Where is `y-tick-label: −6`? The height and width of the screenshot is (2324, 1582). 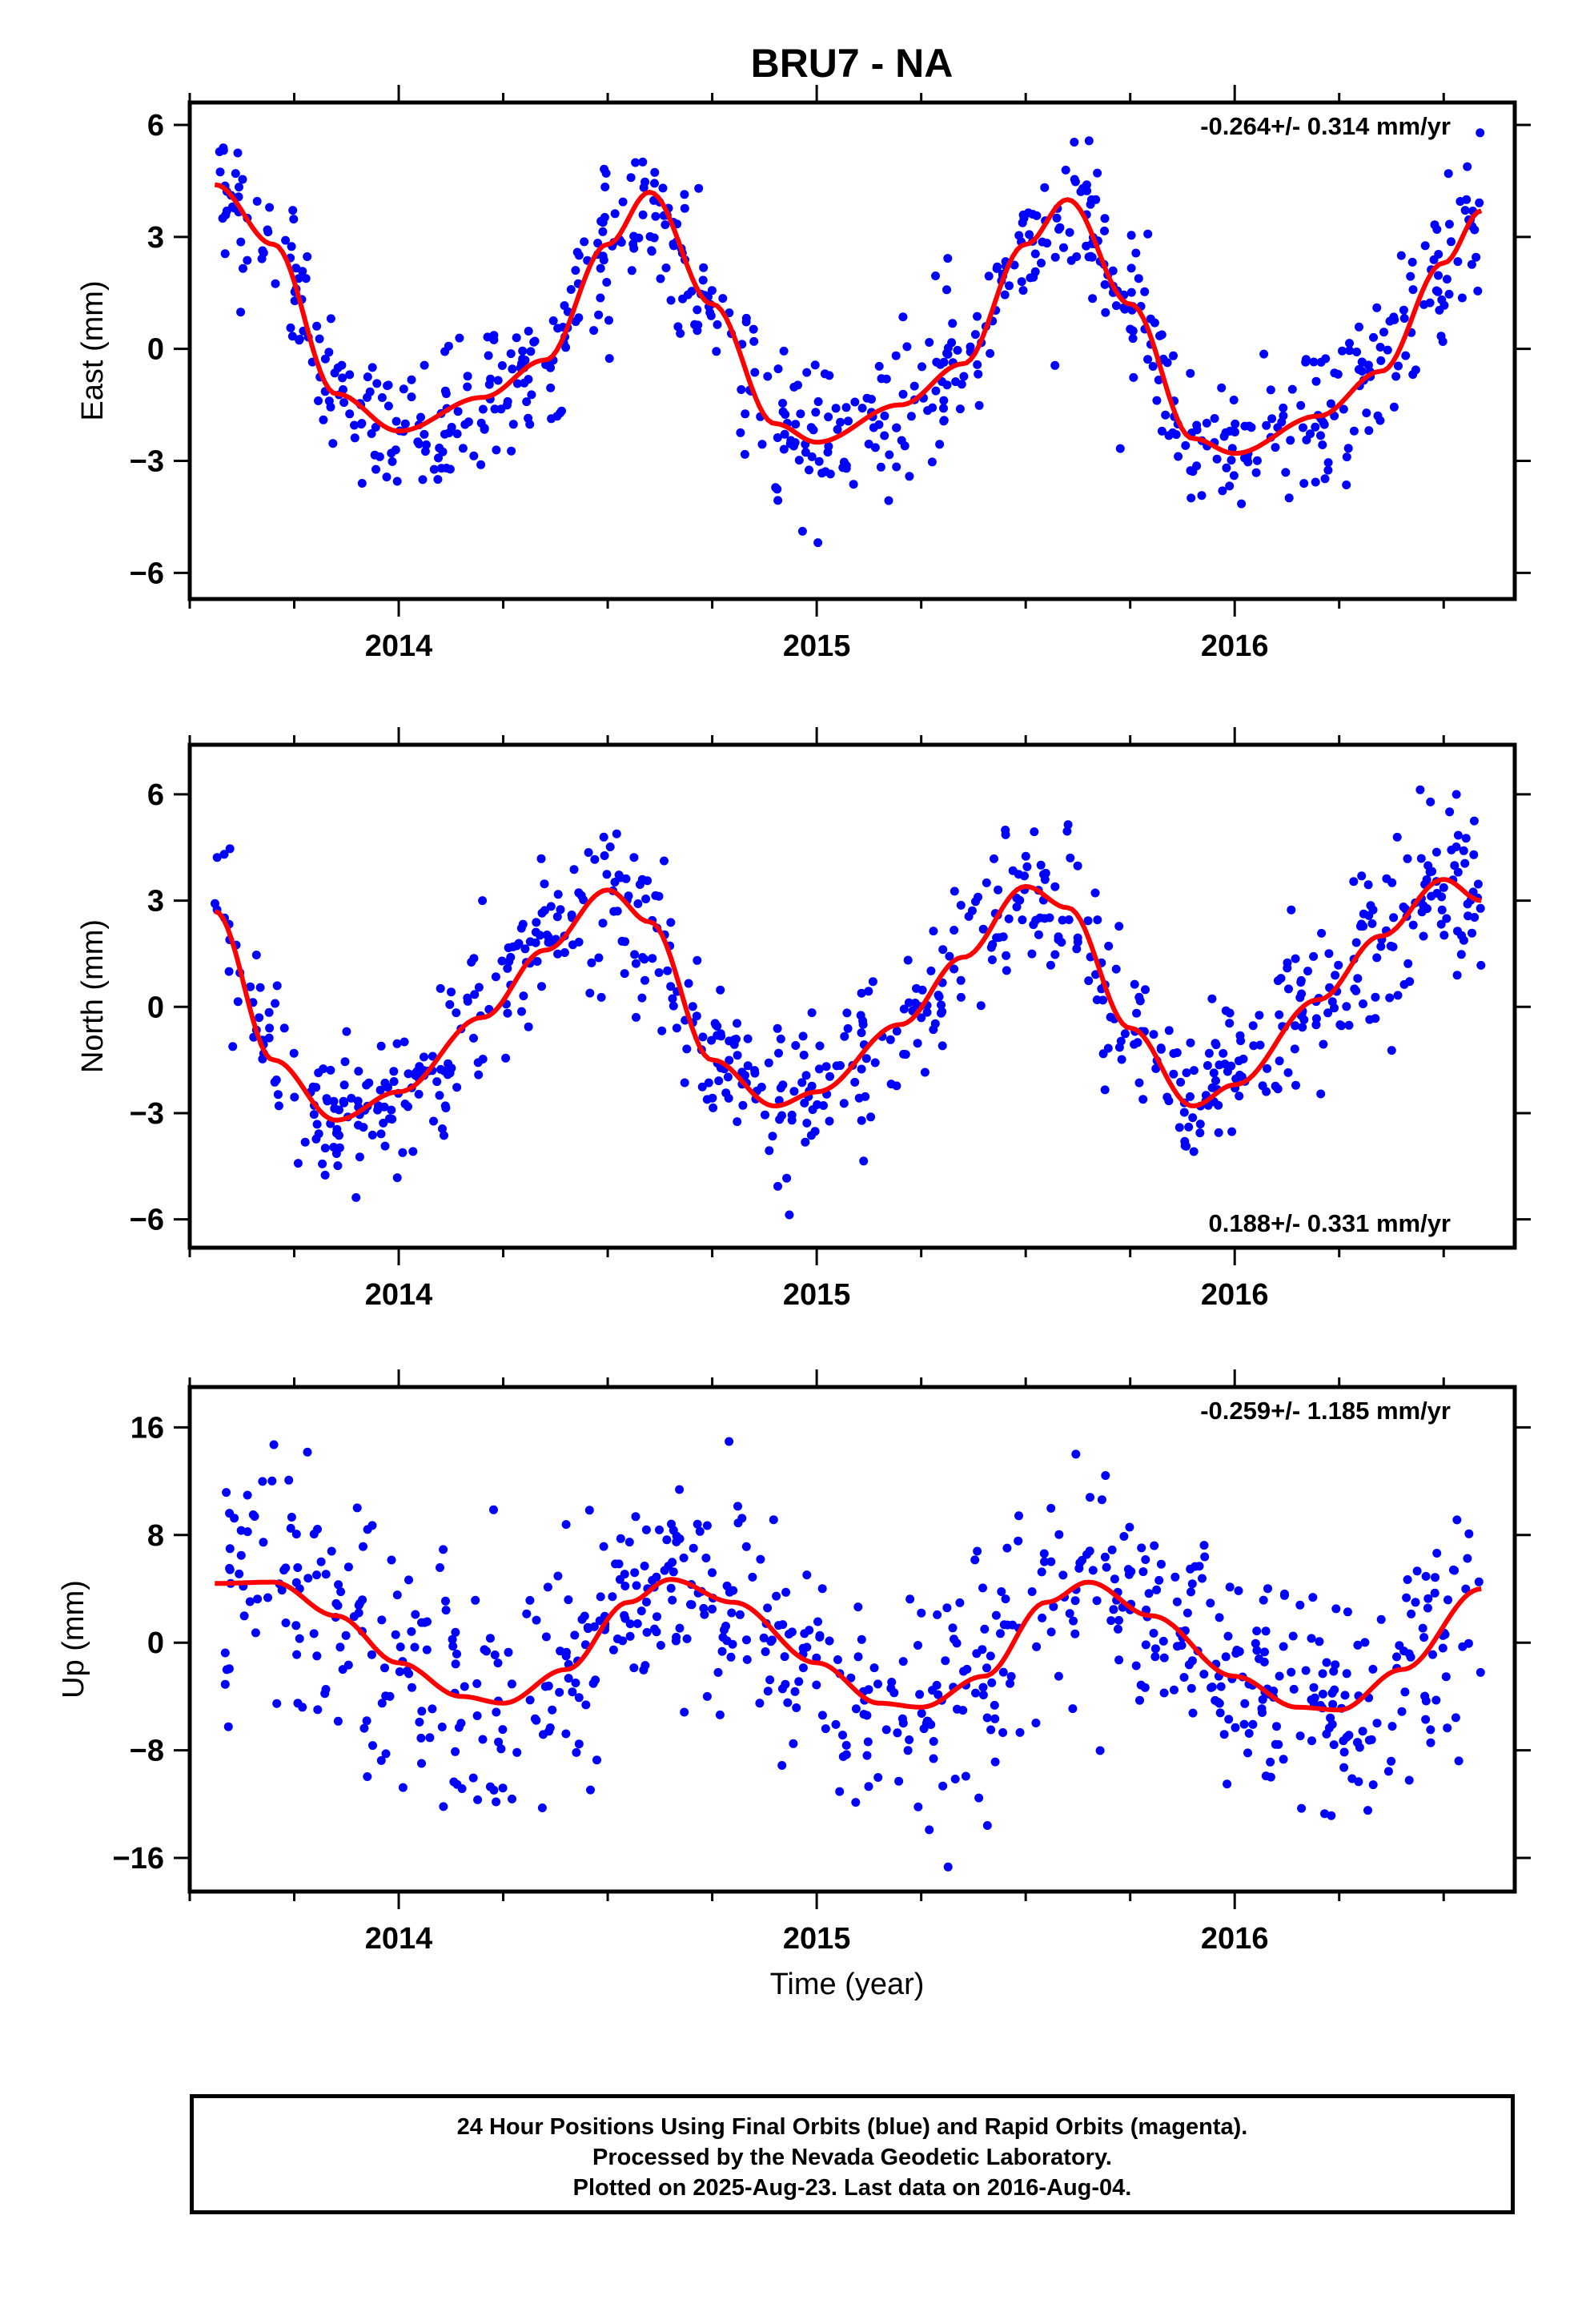
y-tick-label: −6 is located at coordinates (147, 1220).